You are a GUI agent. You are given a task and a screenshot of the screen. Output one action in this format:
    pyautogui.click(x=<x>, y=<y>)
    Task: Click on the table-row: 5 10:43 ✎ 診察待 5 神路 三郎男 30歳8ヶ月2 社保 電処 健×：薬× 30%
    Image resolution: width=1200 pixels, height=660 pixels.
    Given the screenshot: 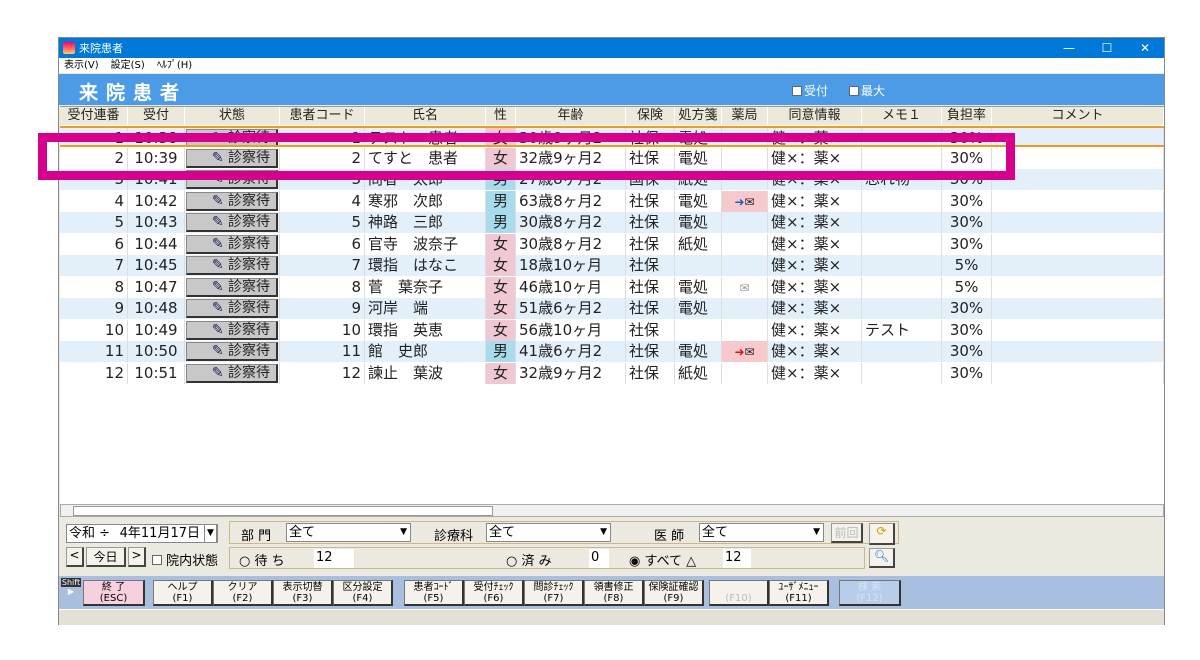 What is the action you would take?
    pyautogui.click(x=612, y=222)
    